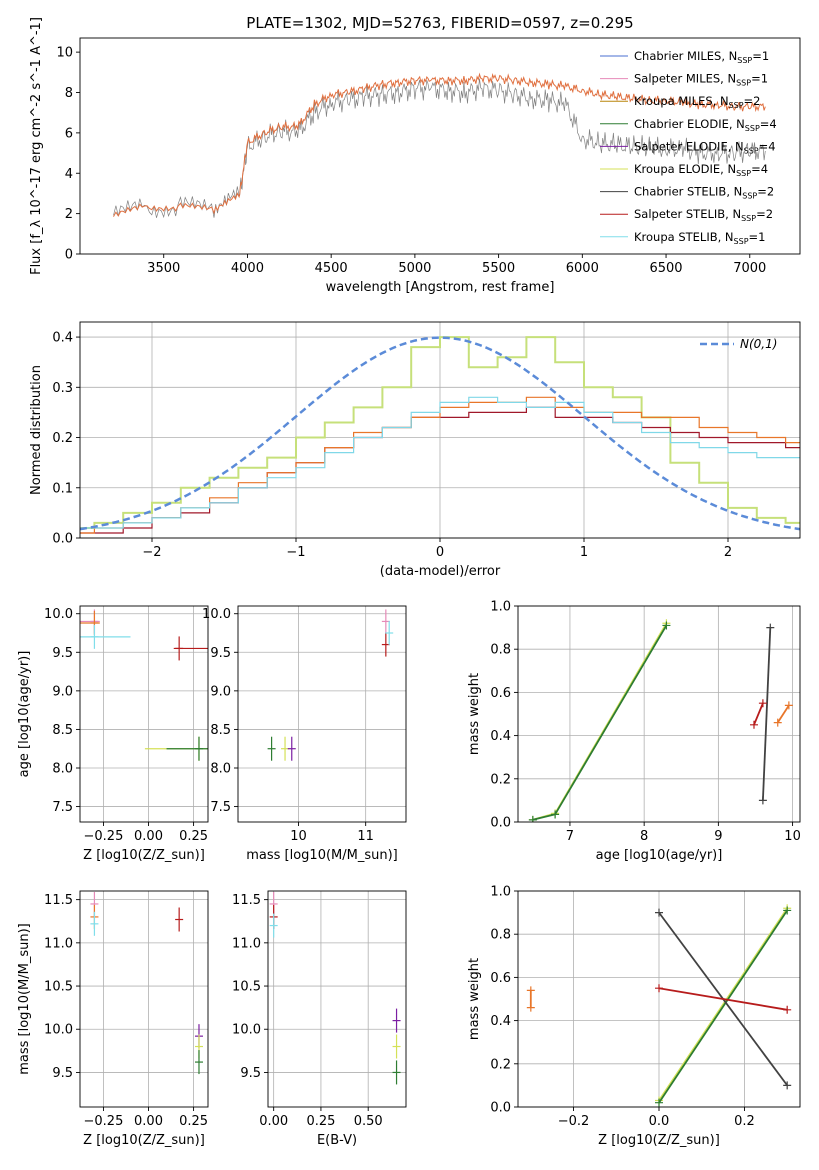 The image size is (819, 1170). I want to click on y-tick-label: 7.5, so click(220, 807).